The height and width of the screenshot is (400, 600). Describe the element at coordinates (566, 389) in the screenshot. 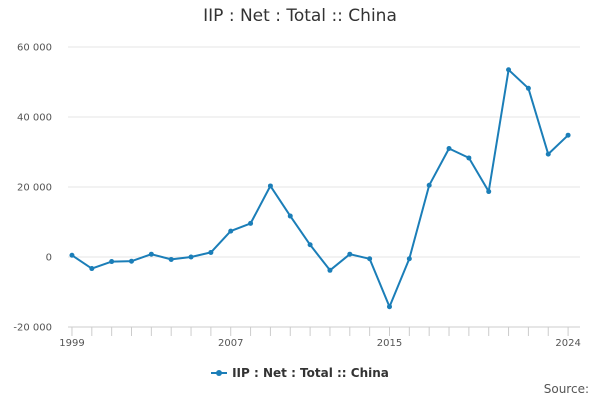

I see `source-label: Source:` at that location.